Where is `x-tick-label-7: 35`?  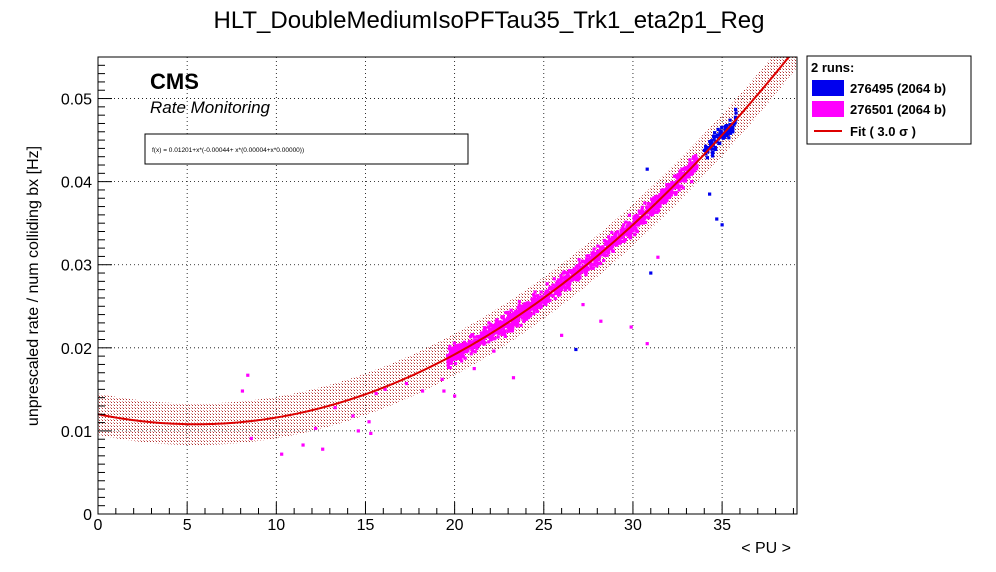 x-tick-label-7: 35 is located at coordinates (722, 525).